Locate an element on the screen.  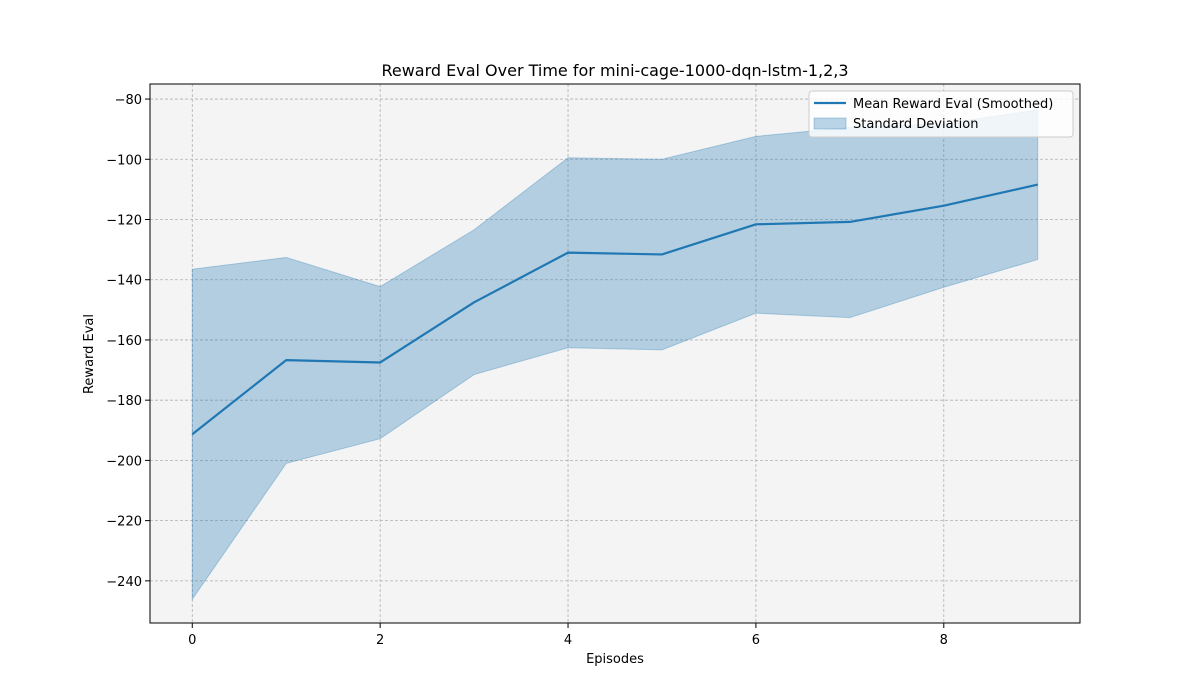
legend-label-mean: Mean Reward Eval (Smoothed) is located at coordinates (953, 104).